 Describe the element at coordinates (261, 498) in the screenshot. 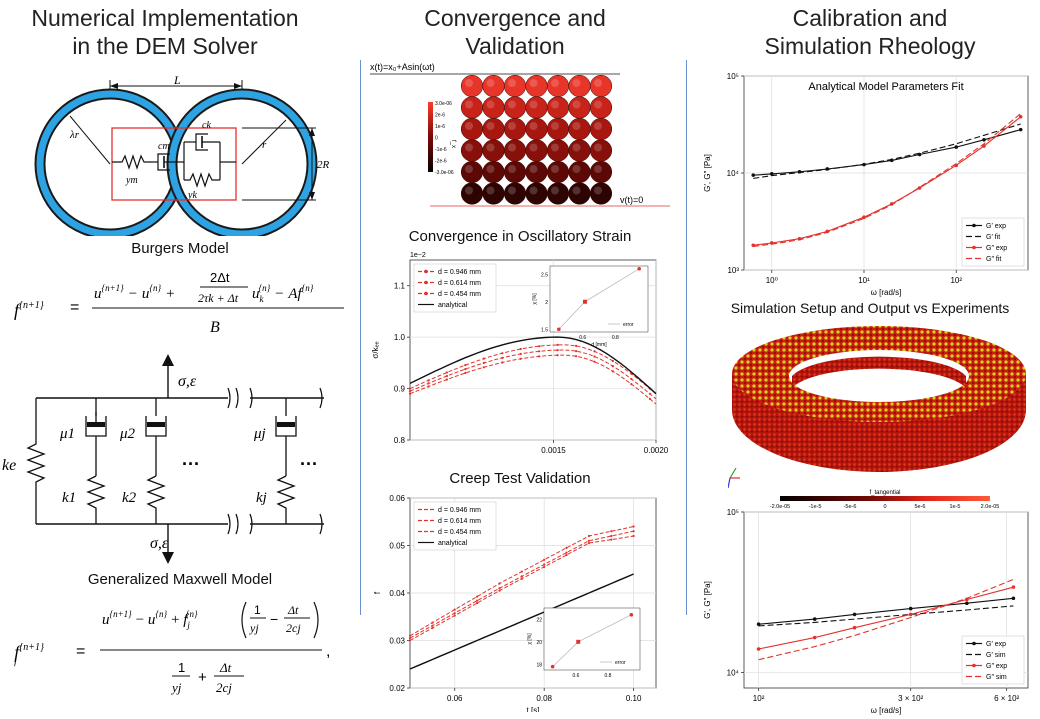

I see `label-kj: kj` at that location.